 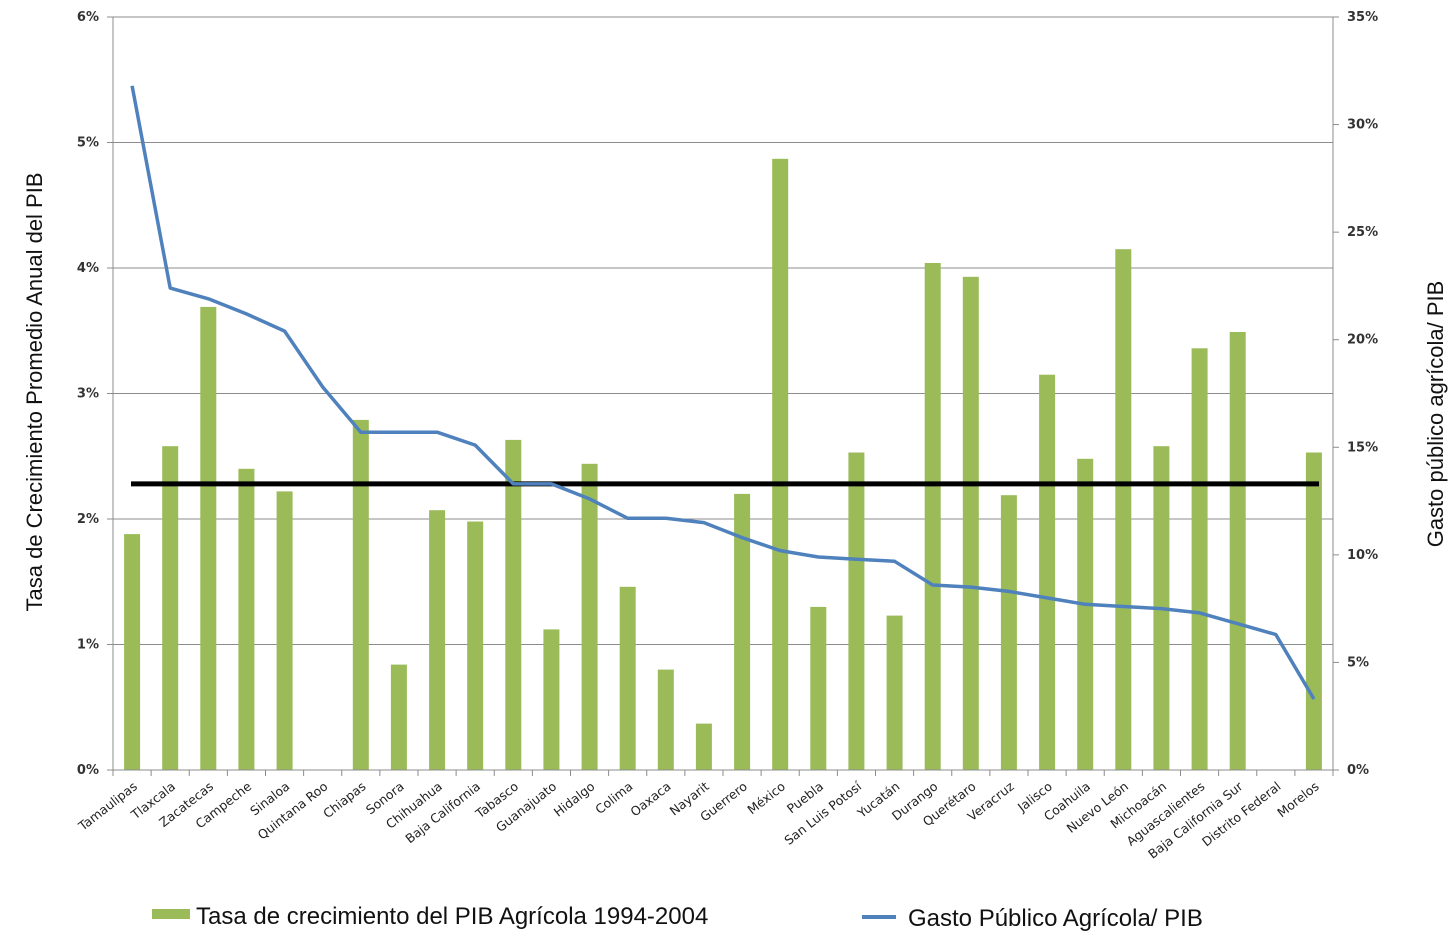 What do you see at coordinates (1362, 17) in the screenshot?
I see `y2-tick-label: 35%` at bounding box center [1362, 17].